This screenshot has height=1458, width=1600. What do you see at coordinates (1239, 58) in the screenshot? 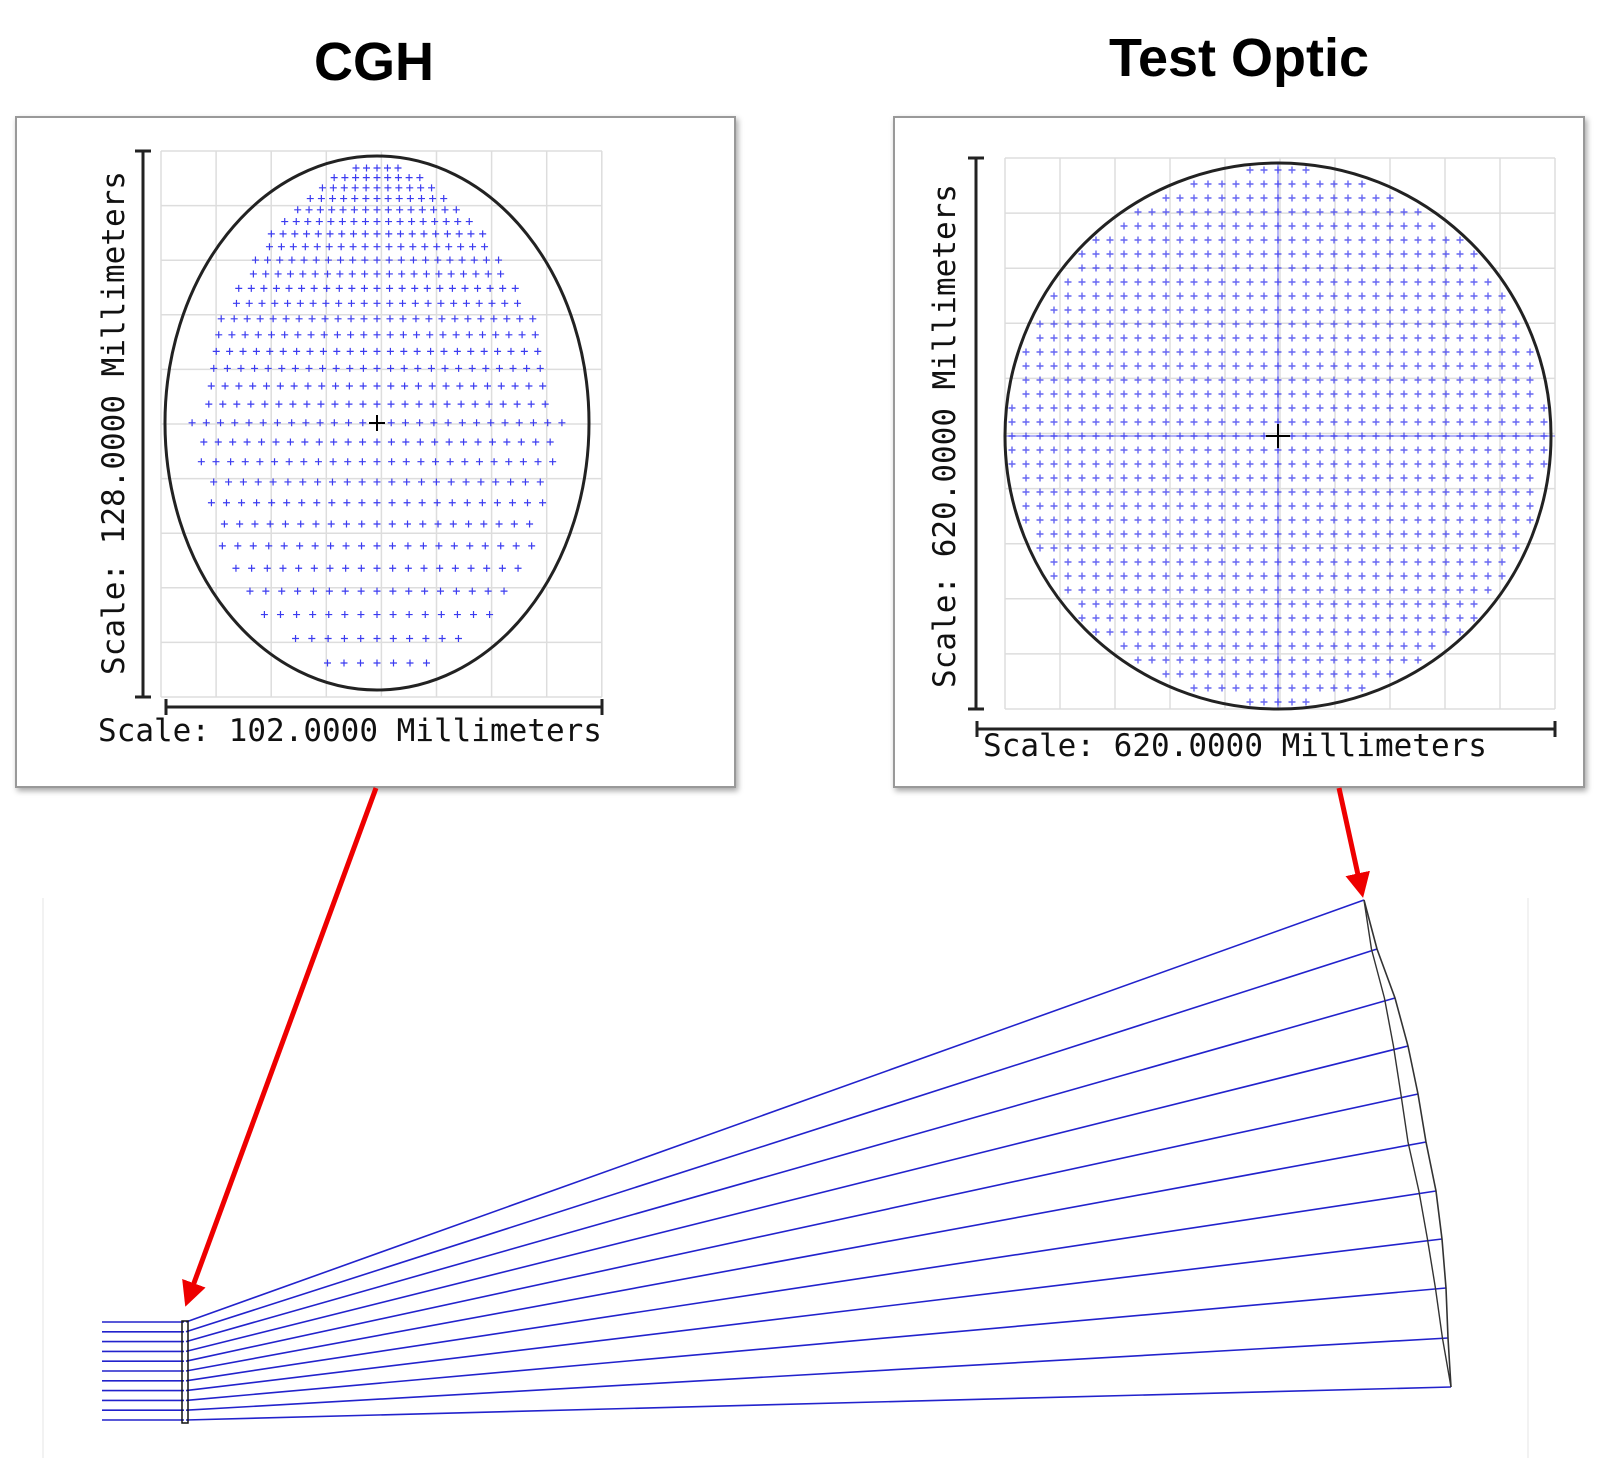
I see `panel-title: Test Optic` at bounding box center [1239, 58].